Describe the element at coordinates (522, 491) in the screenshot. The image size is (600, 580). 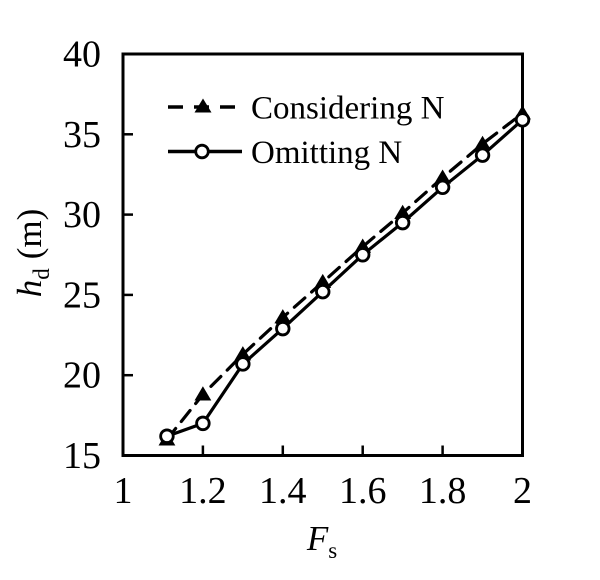
I see `x-tick-label: 2` at that location.